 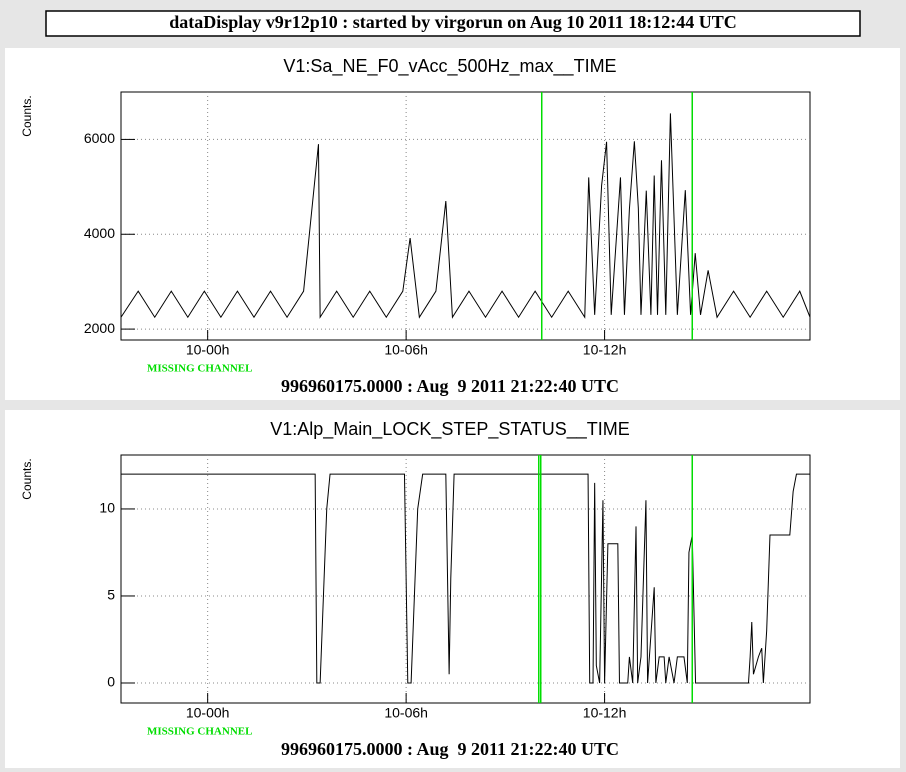 I want to click on chart-title: V1:Alp_Main_LOCK_STEP_STATUS__TIME, so click(x=449, y=429).